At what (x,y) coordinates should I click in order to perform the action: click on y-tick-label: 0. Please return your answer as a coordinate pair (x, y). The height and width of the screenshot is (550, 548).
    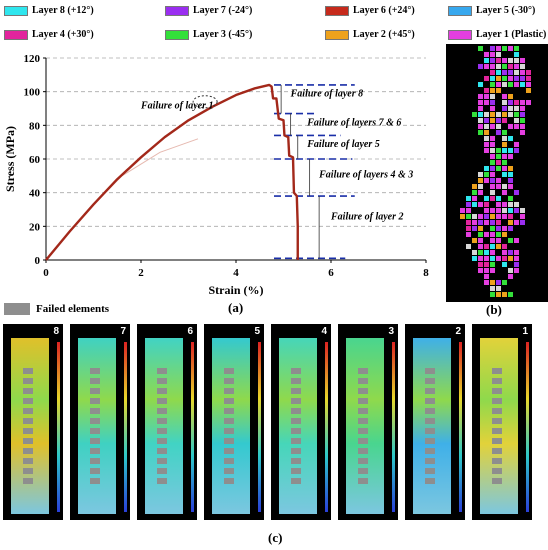
    Looking at the image, I should click on (38, 261).